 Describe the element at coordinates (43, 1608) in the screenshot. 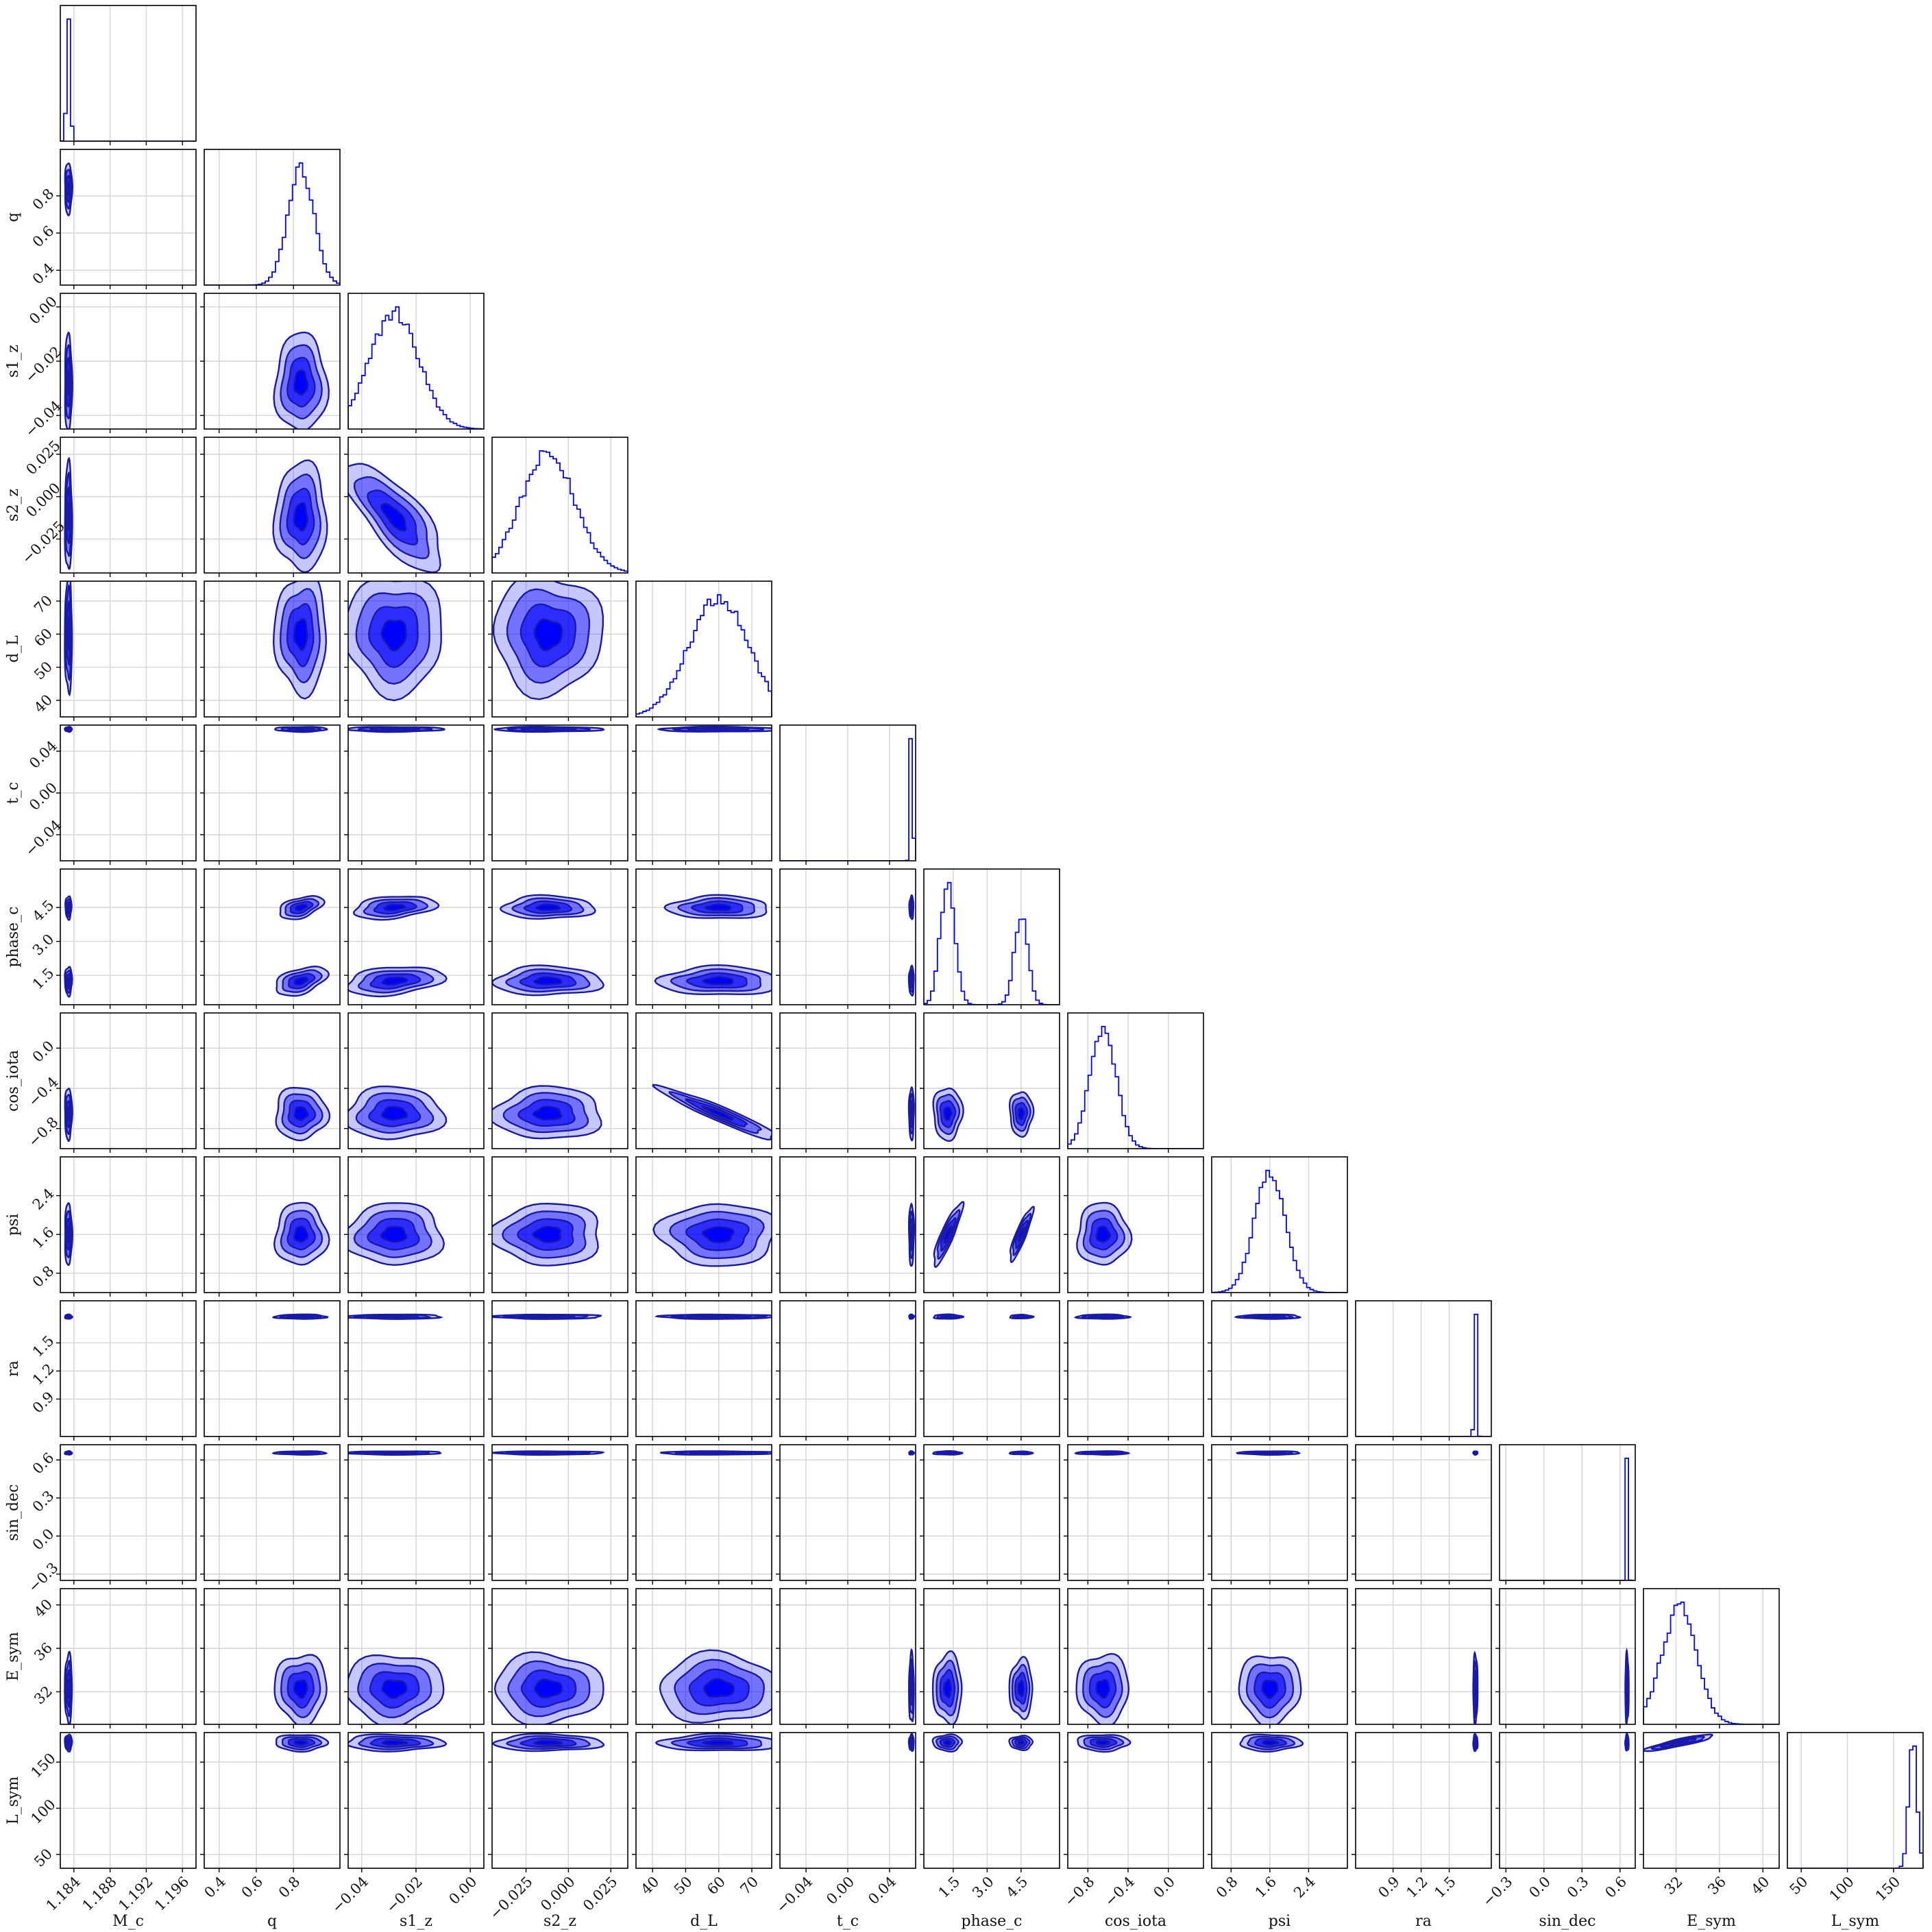

I see `y-tick-label: 40` at that location.